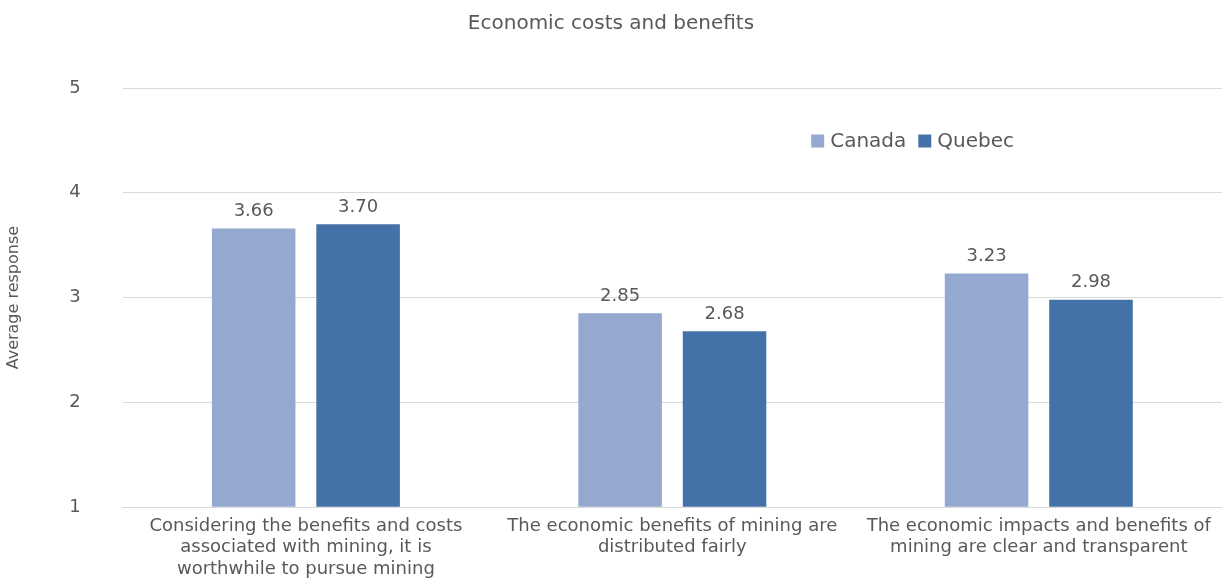 The height and width of the screenshot is (588, 1222). I want to click on data-label: 3.66, so click(253, 210).